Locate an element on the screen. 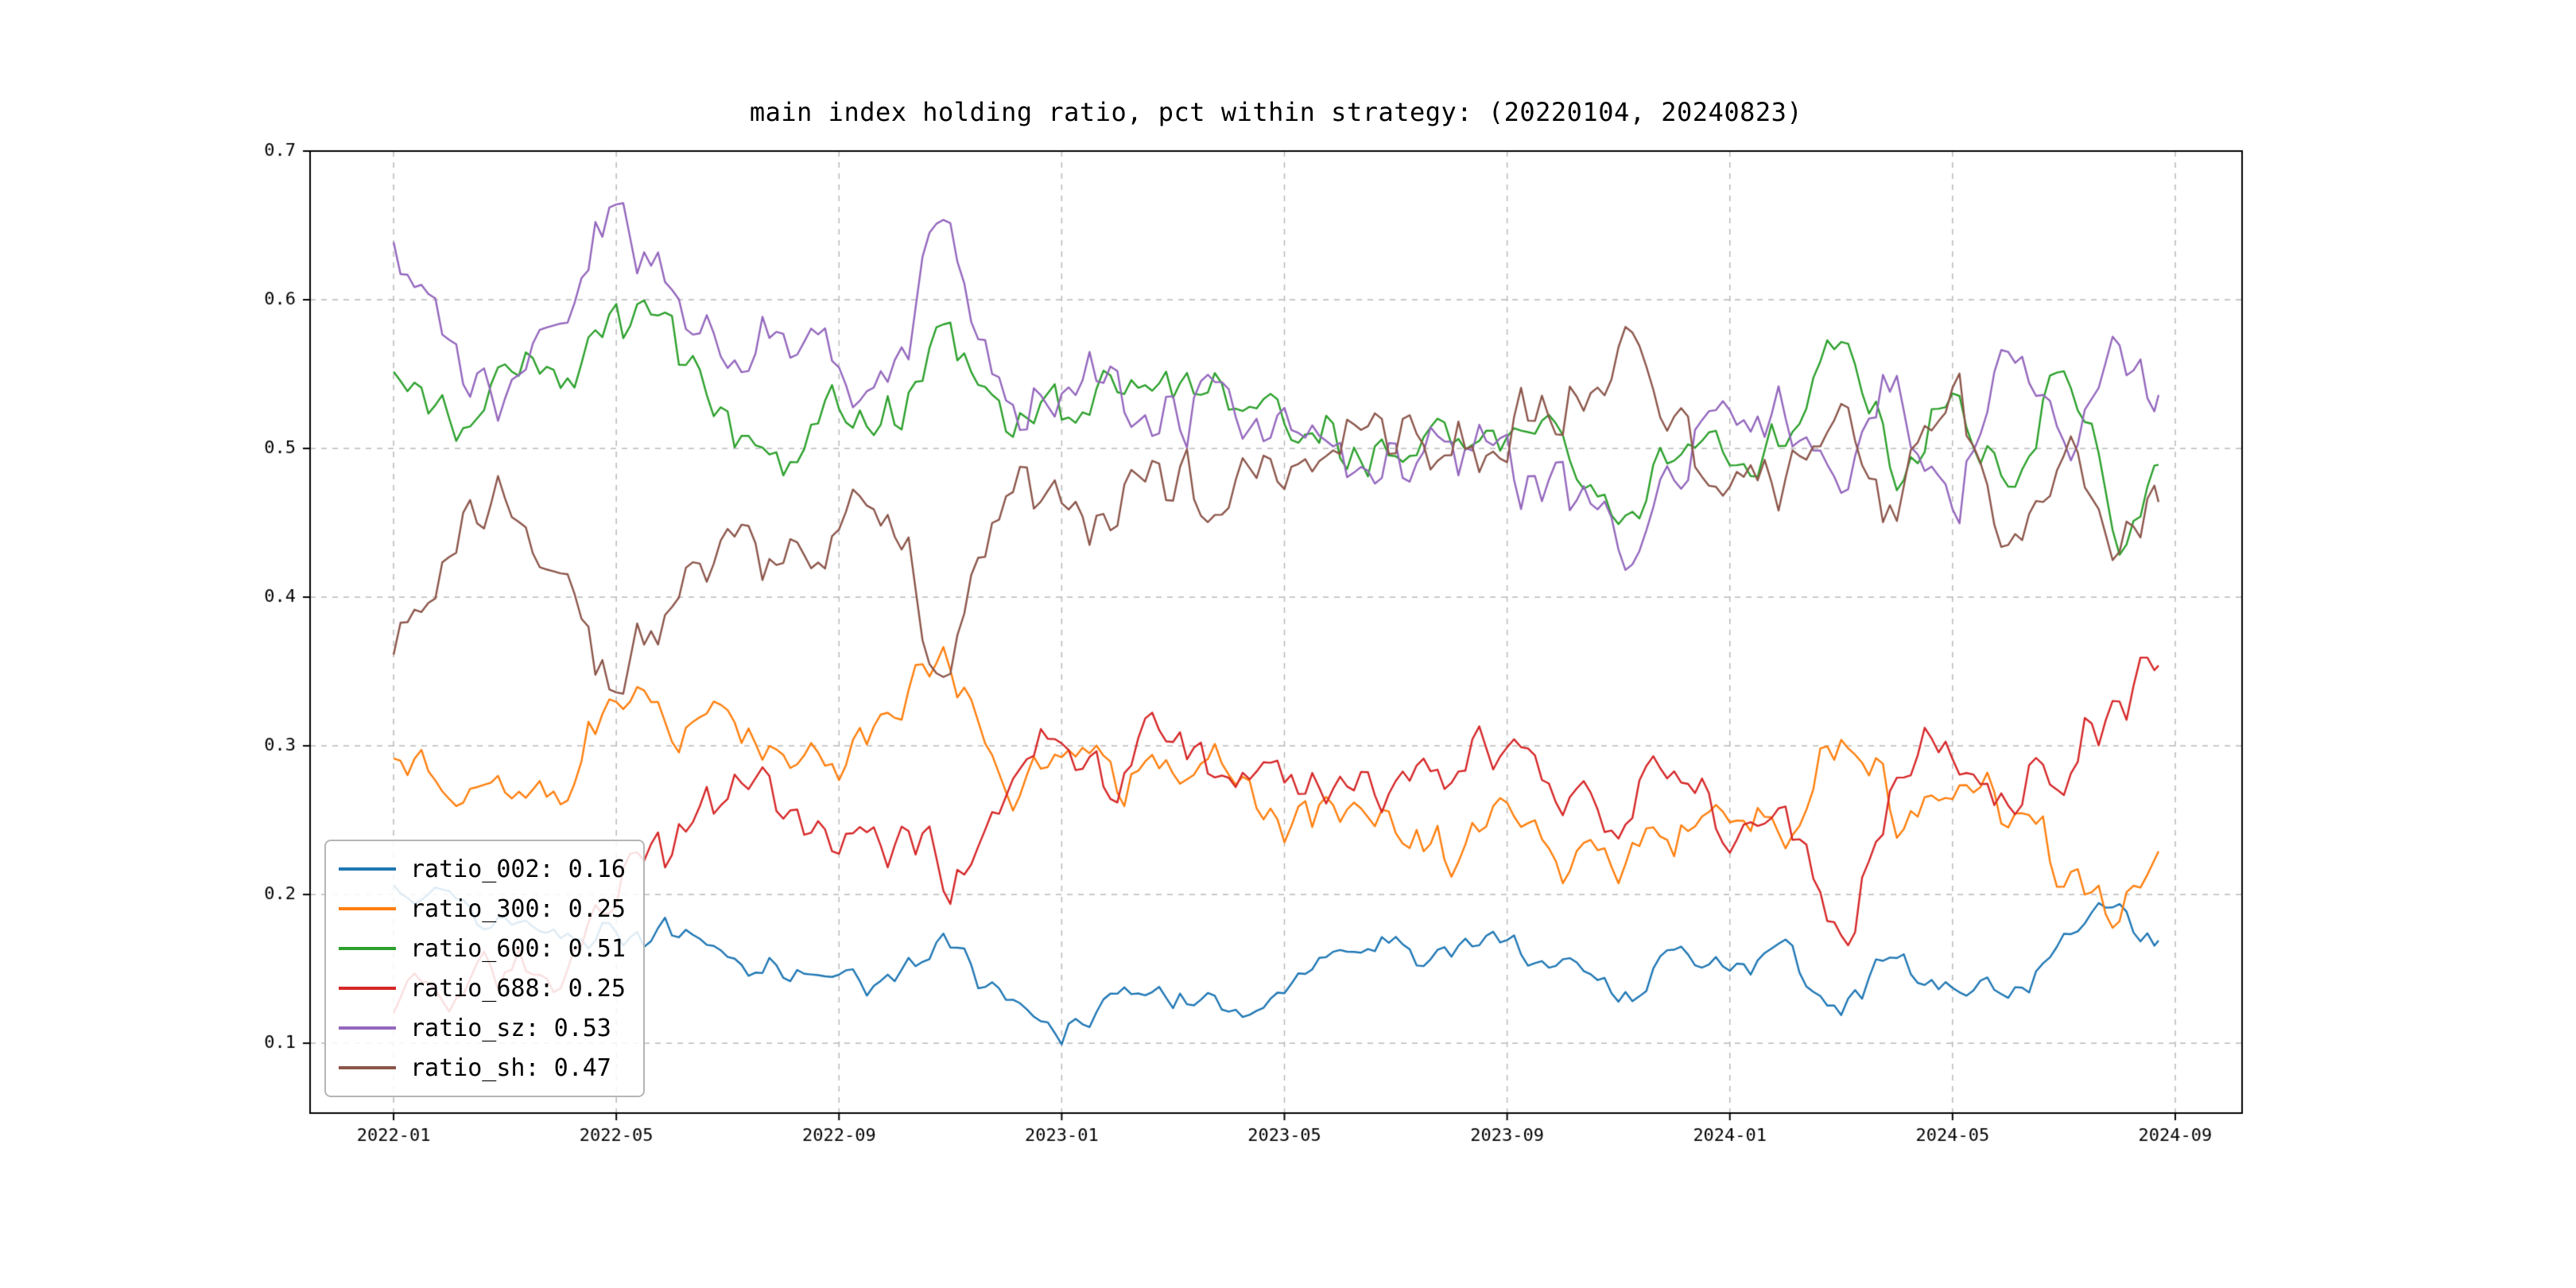  legend-label: ratio_688: 0.25 is located at coordinates (518, 989).